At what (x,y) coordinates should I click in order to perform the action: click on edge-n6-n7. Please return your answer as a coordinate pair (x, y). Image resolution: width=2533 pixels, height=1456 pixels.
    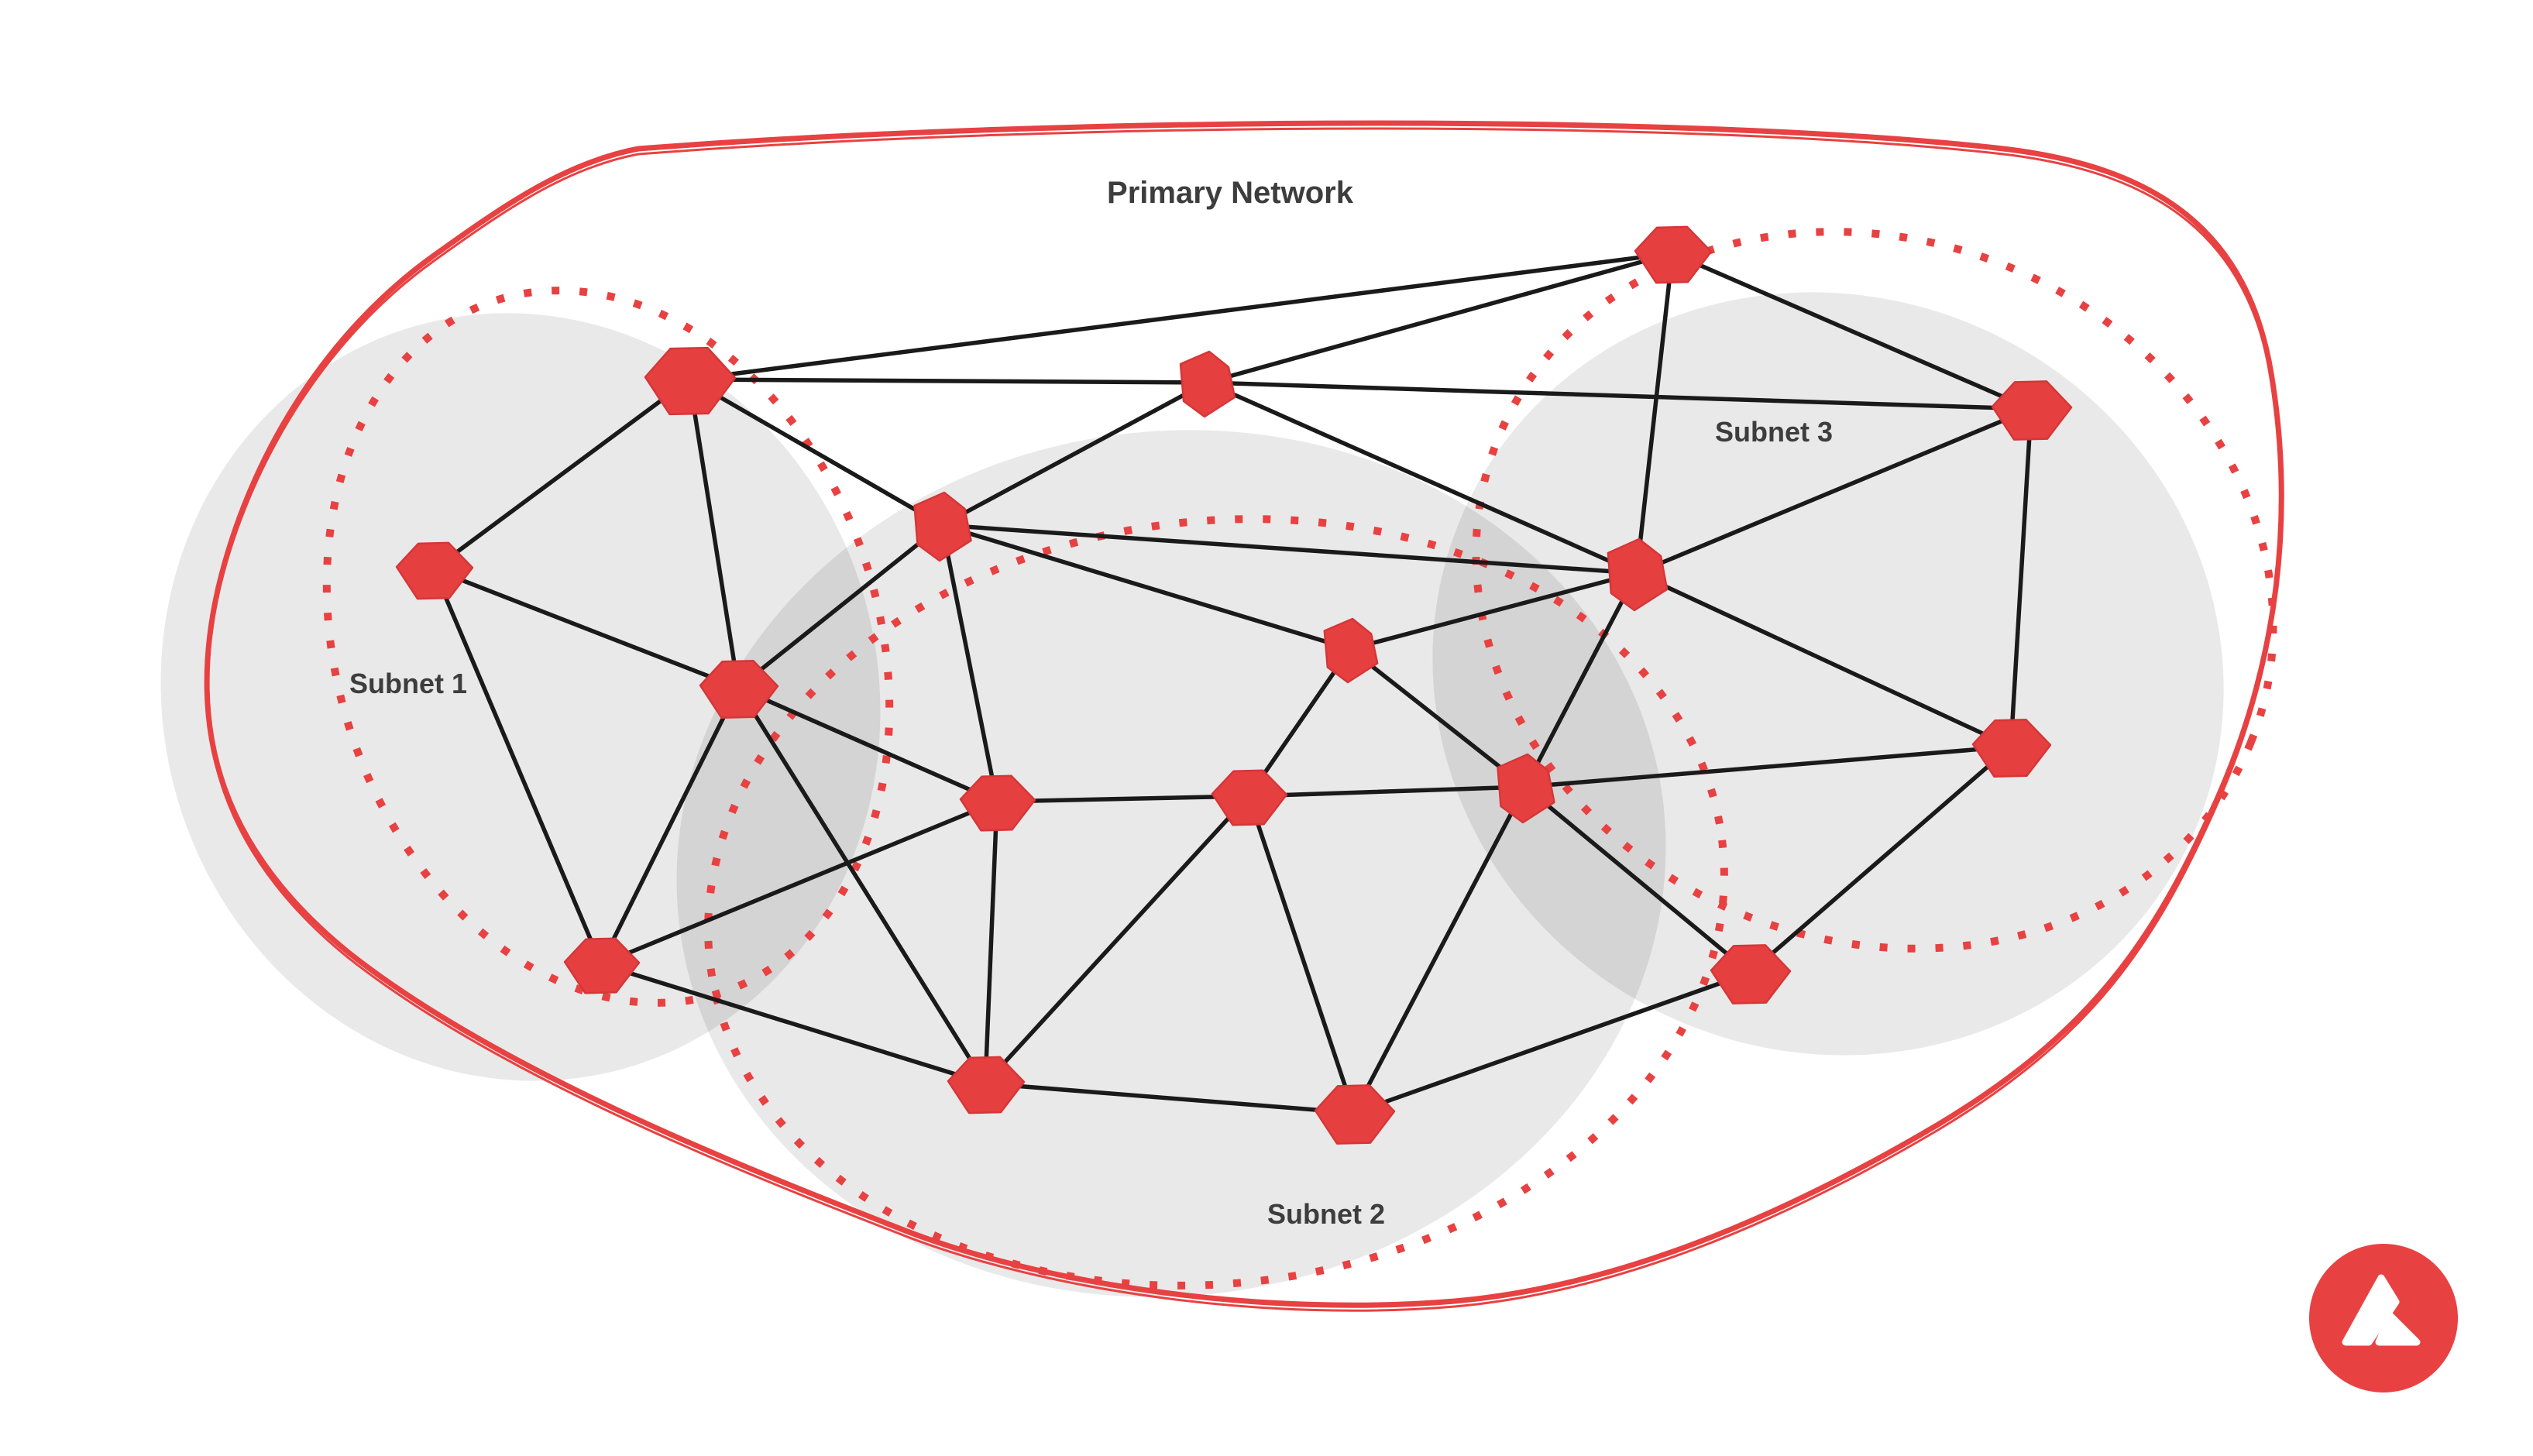
    Looking at the image, I should click on (1146, 587).